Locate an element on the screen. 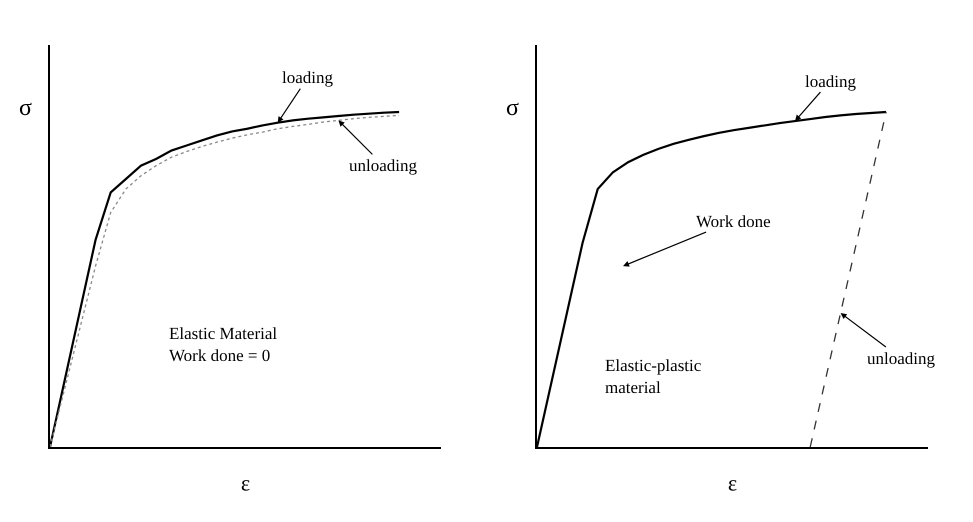  annotation: Elastic Material Work done = 0 is located at coordinates (223, 345).